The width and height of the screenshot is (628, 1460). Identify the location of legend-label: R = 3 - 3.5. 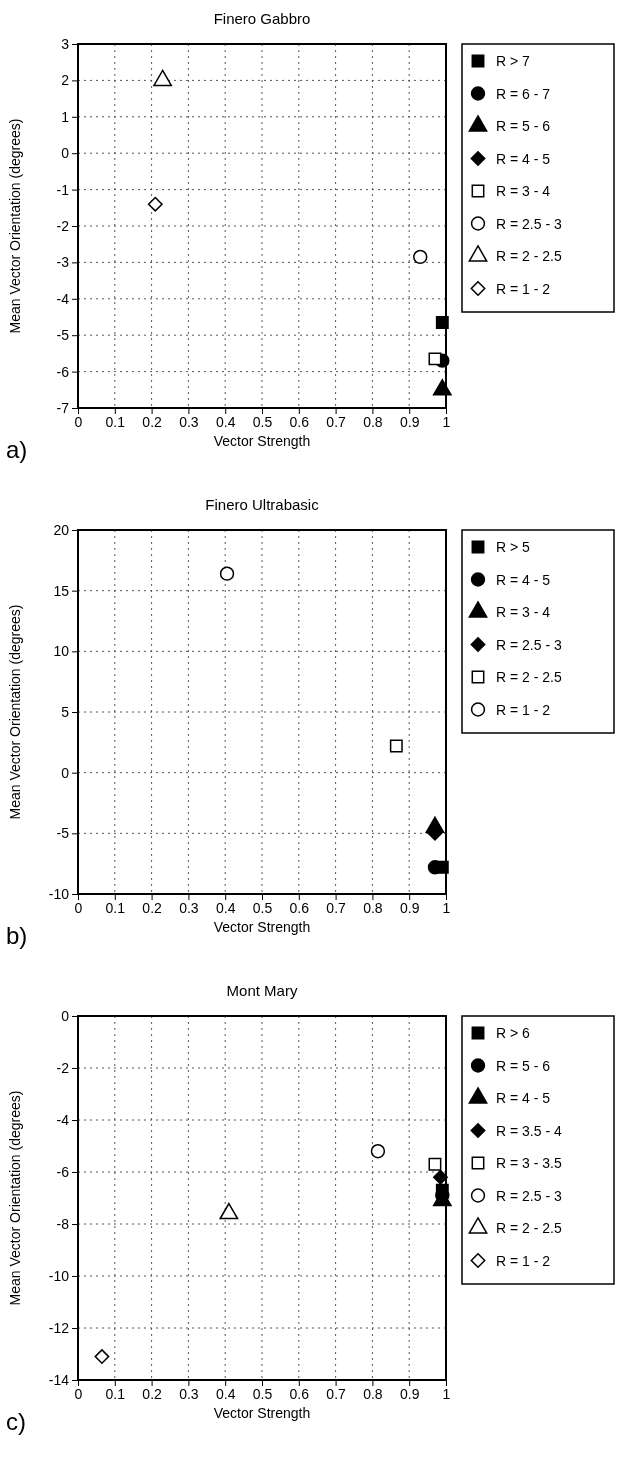
(529, 1163).